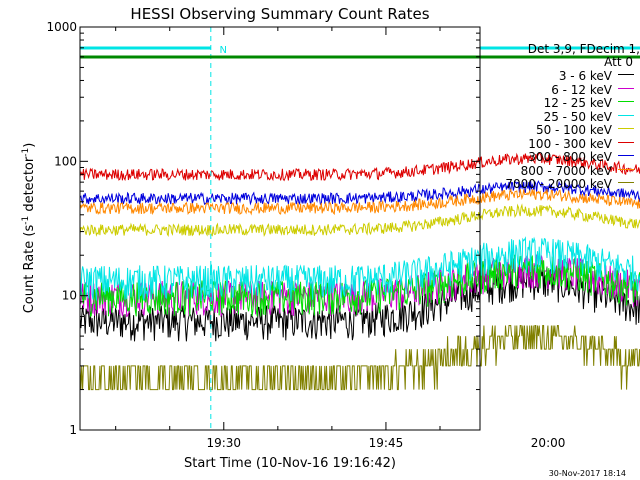 This screenshot has height=480, width=640. What do you see at coordinates (73, 430) in the screenshot?
I see `y-tick-label-0: 1` at bounding box center [73, 430].